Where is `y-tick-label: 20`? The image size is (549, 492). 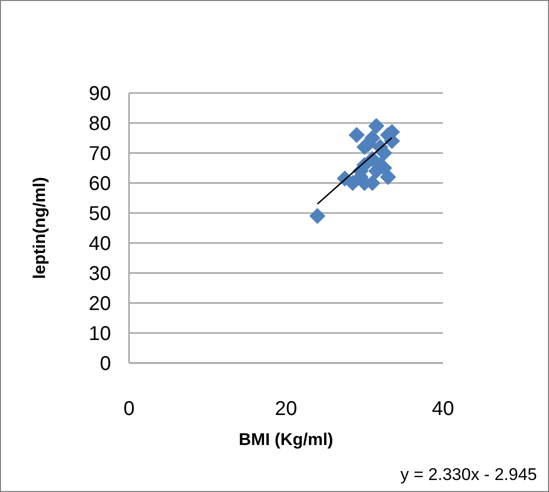
y-tick-label: 20 is located at coordinates (99, 304).